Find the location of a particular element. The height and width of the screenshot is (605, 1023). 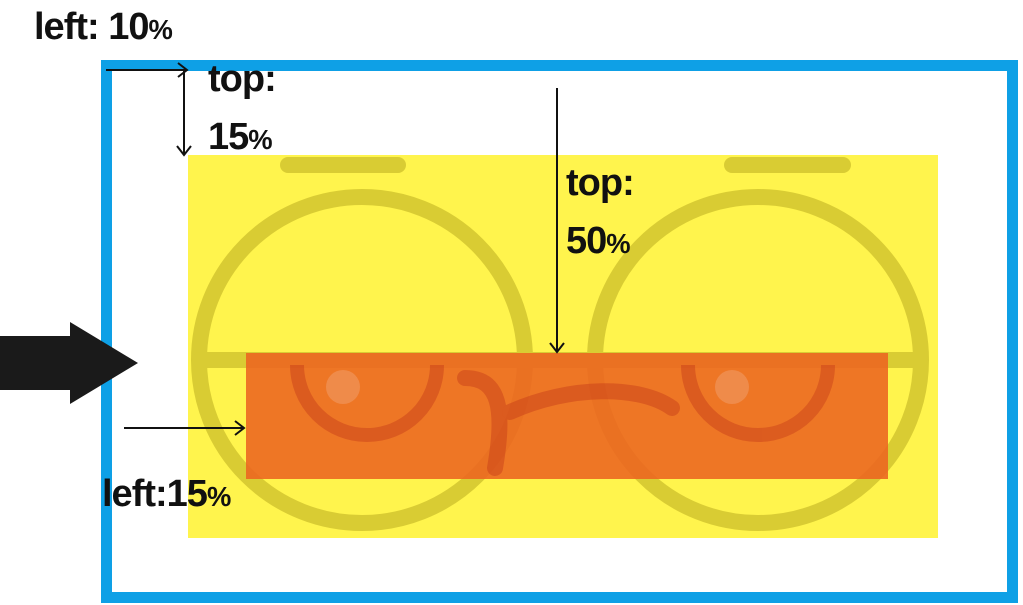

outer-top-label-line1: top: is located at coordinates (242, 79).